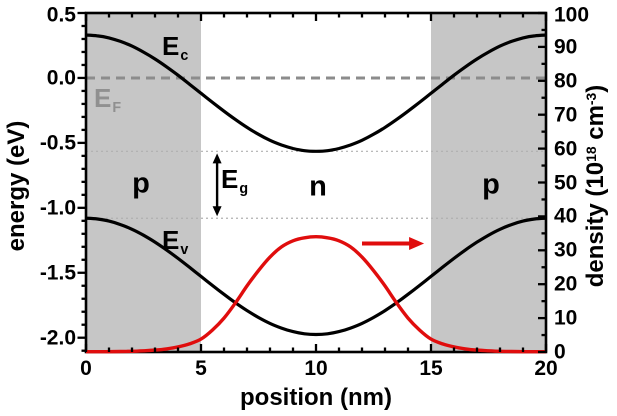  Describe the element at coordinates (566, 216) in the screenshot. I see `y-right-tick-label: 40` at that location.